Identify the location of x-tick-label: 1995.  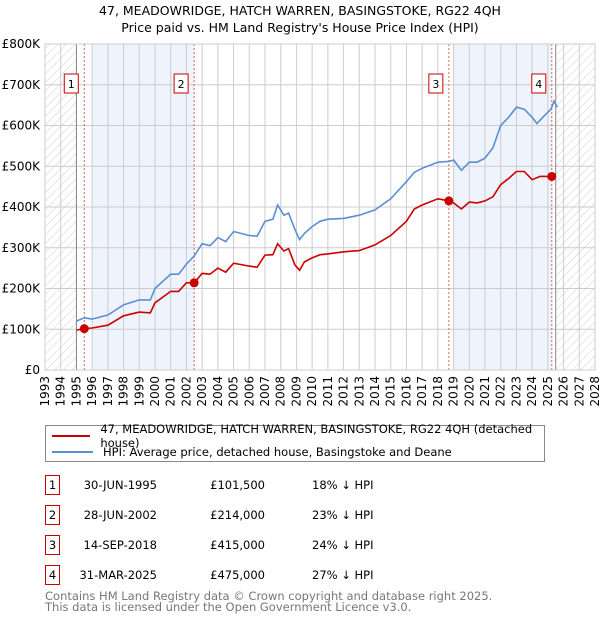
(76, 391).